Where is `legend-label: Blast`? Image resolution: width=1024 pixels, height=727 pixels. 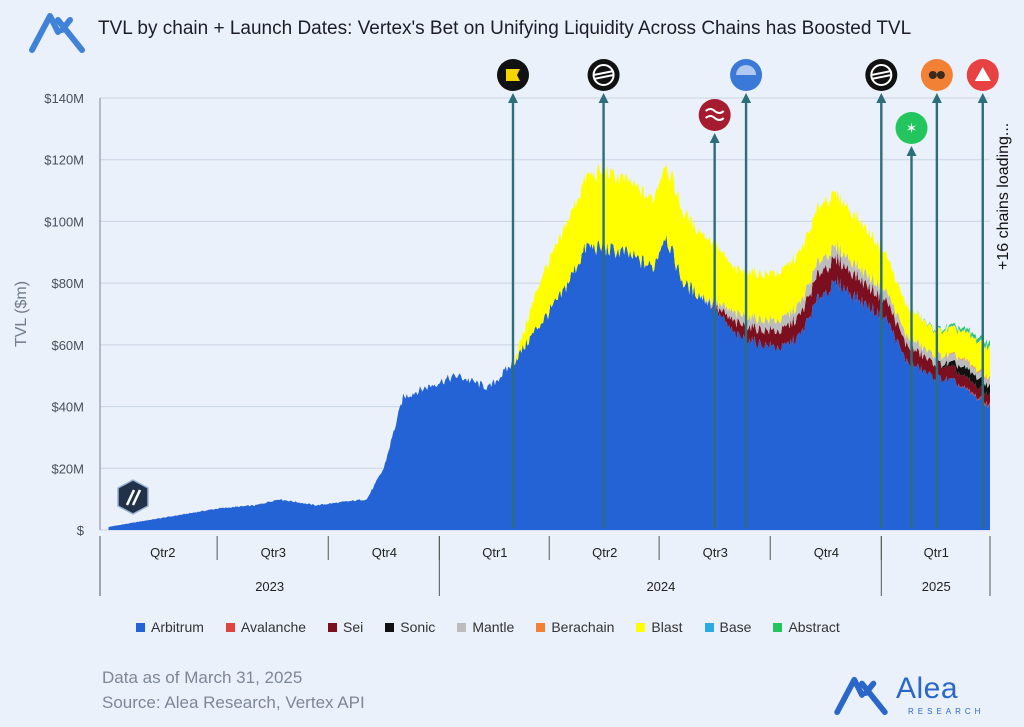 legend-label: Blast is located at coordinates (667, 627).